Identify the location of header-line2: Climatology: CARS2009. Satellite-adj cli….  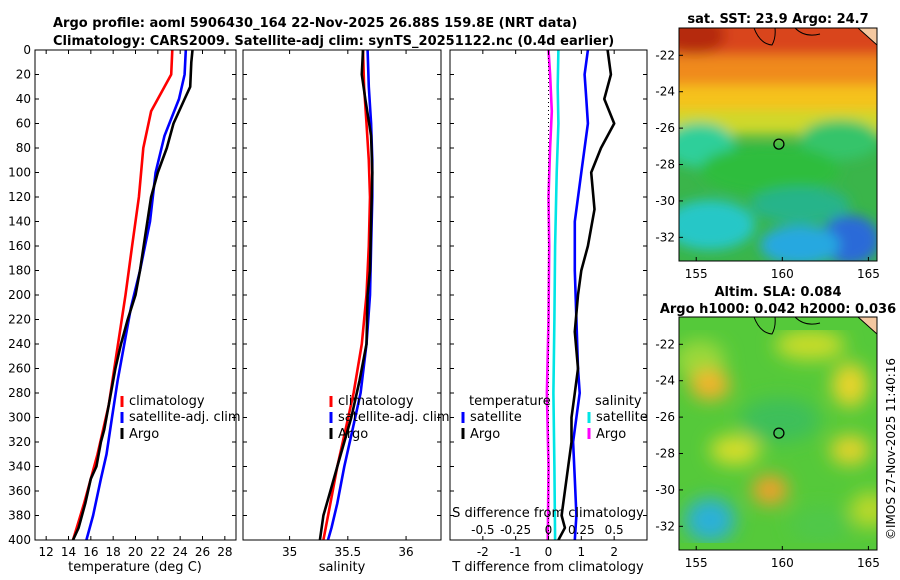
(333, 41).